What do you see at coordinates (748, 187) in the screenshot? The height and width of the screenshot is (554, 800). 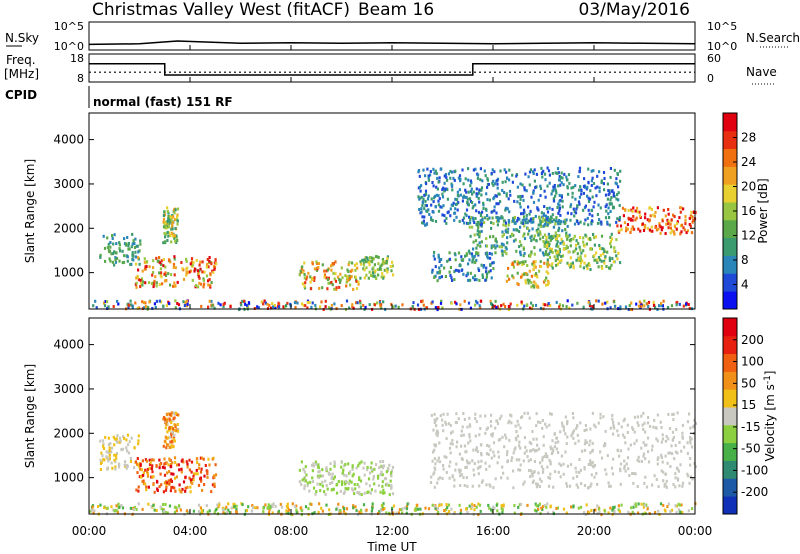 I see `colorbar-tick-label: 20` at bounding box center [748, 187].